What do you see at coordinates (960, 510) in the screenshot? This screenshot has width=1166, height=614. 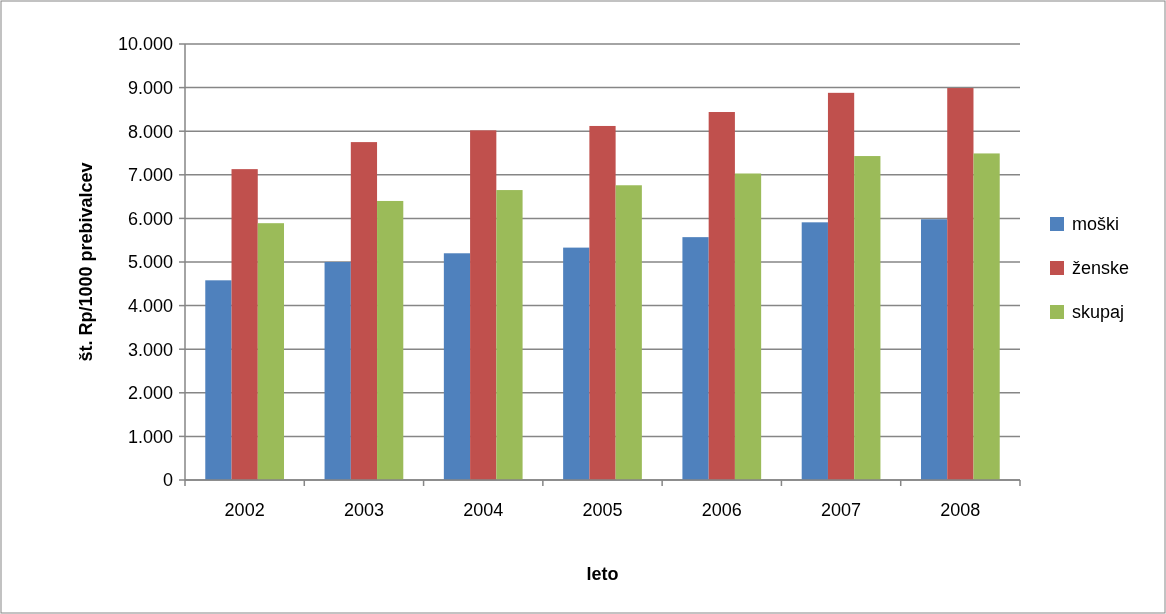 I see `x-tick-label: 2008` at bounding box center [960, 510].